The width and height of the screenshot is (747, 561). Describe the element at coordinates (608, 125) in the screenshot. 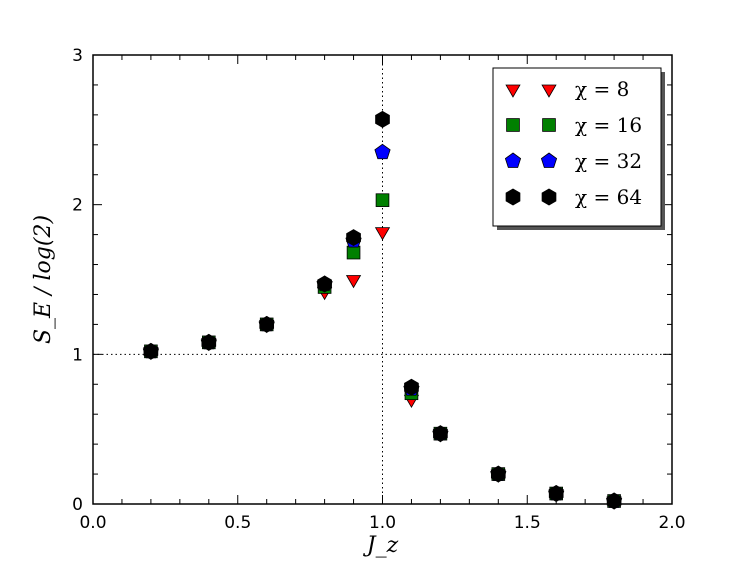

I see `legend-label: χ = 16` at that location.